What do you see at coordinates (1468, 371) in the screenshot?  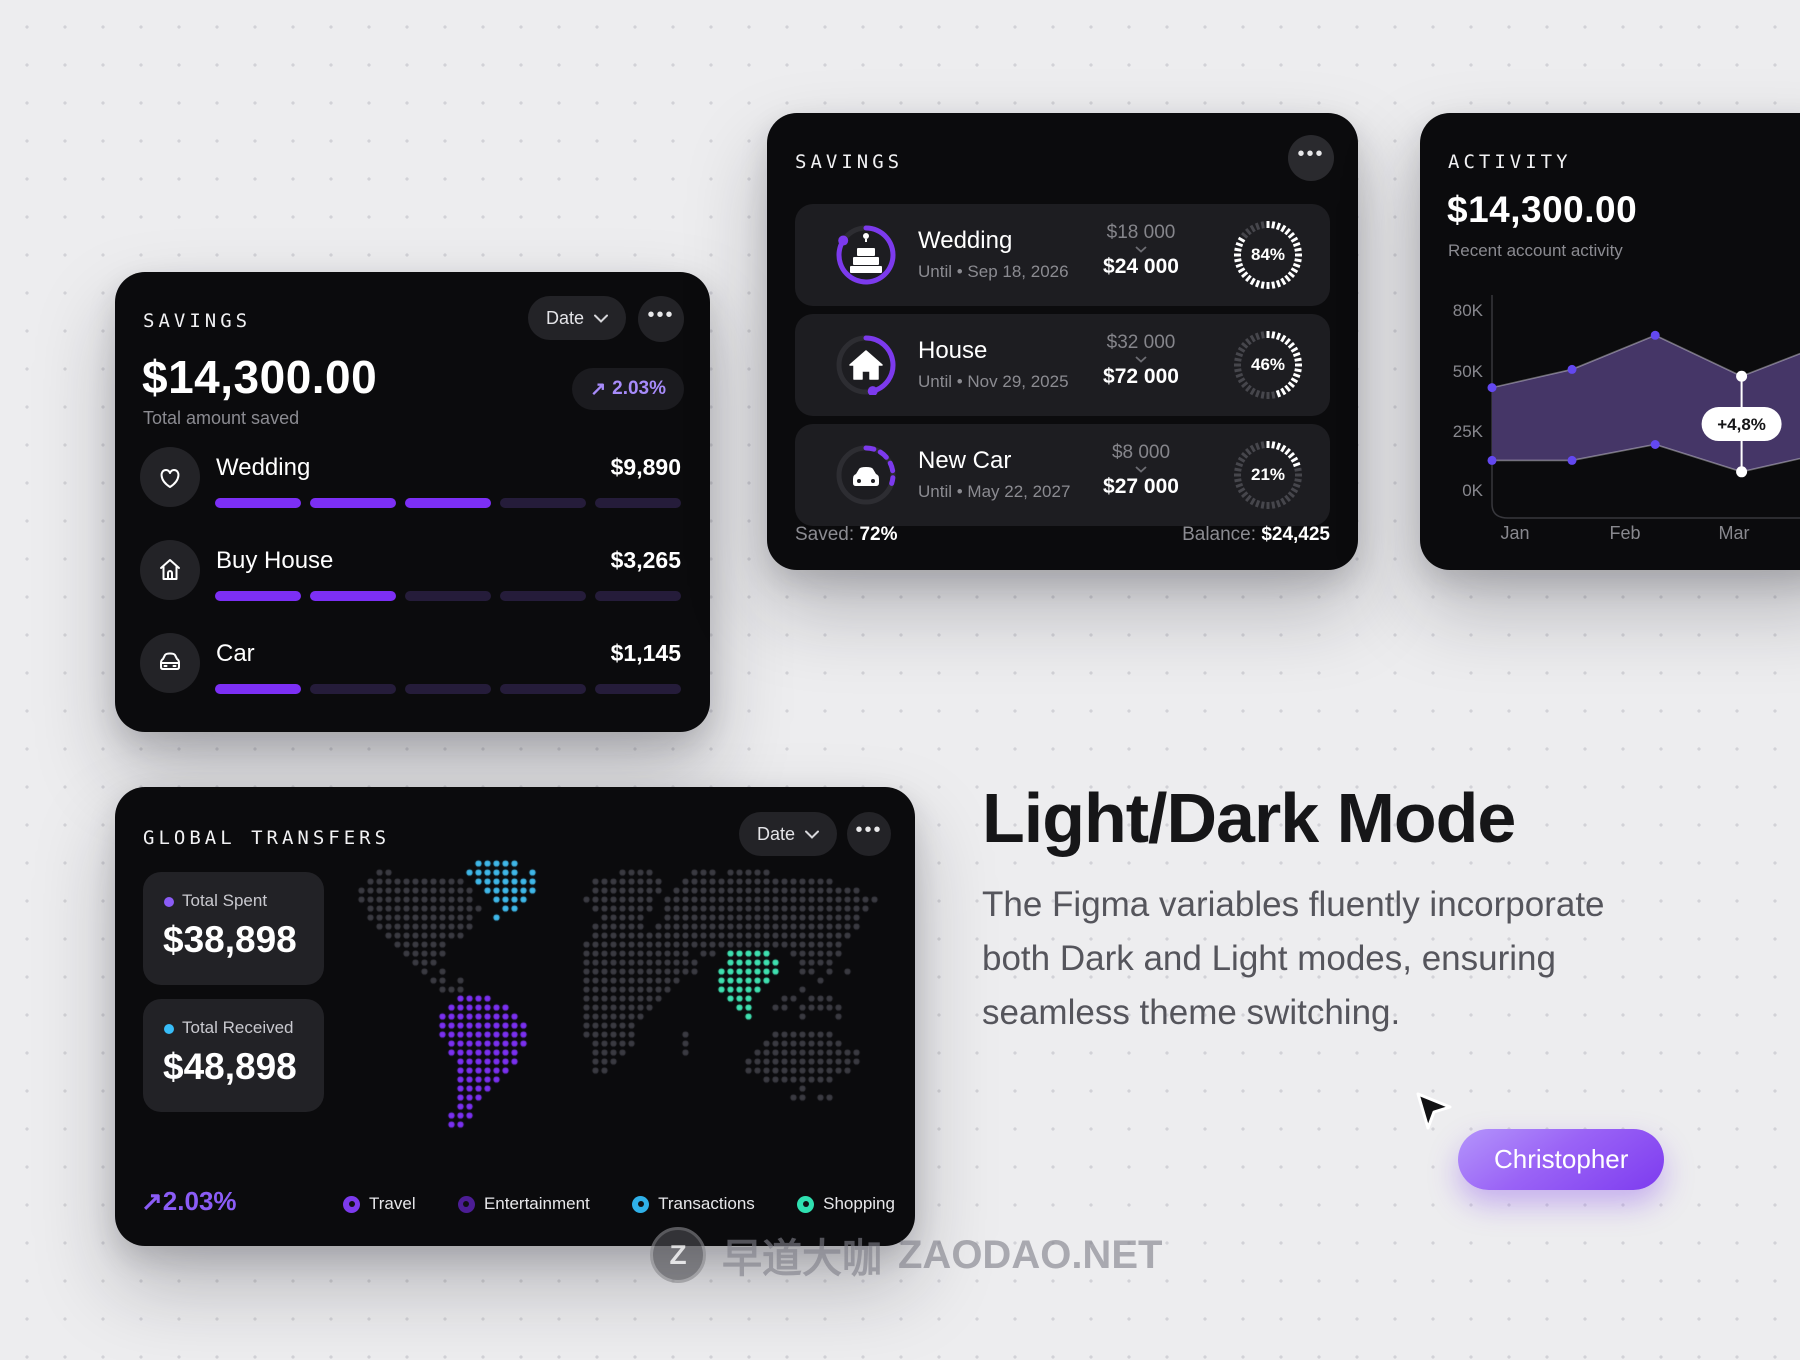 I see `svg-text: 50K` at bounding box center [1468, 371].